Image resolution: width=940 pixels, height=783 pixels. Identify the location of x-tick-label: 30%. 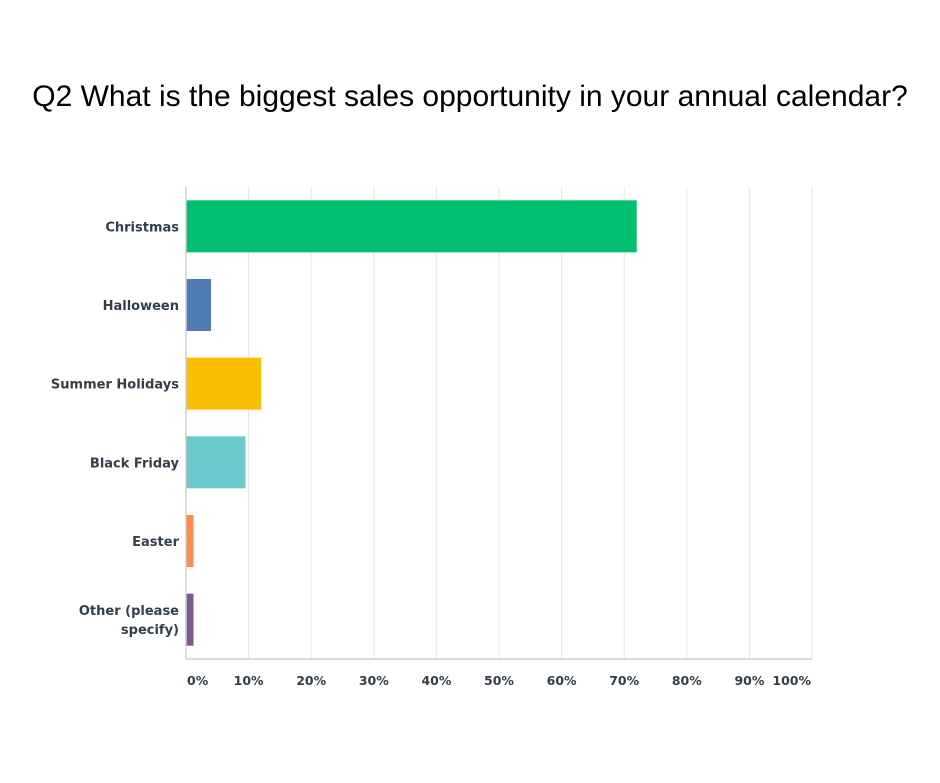
(374, 680).